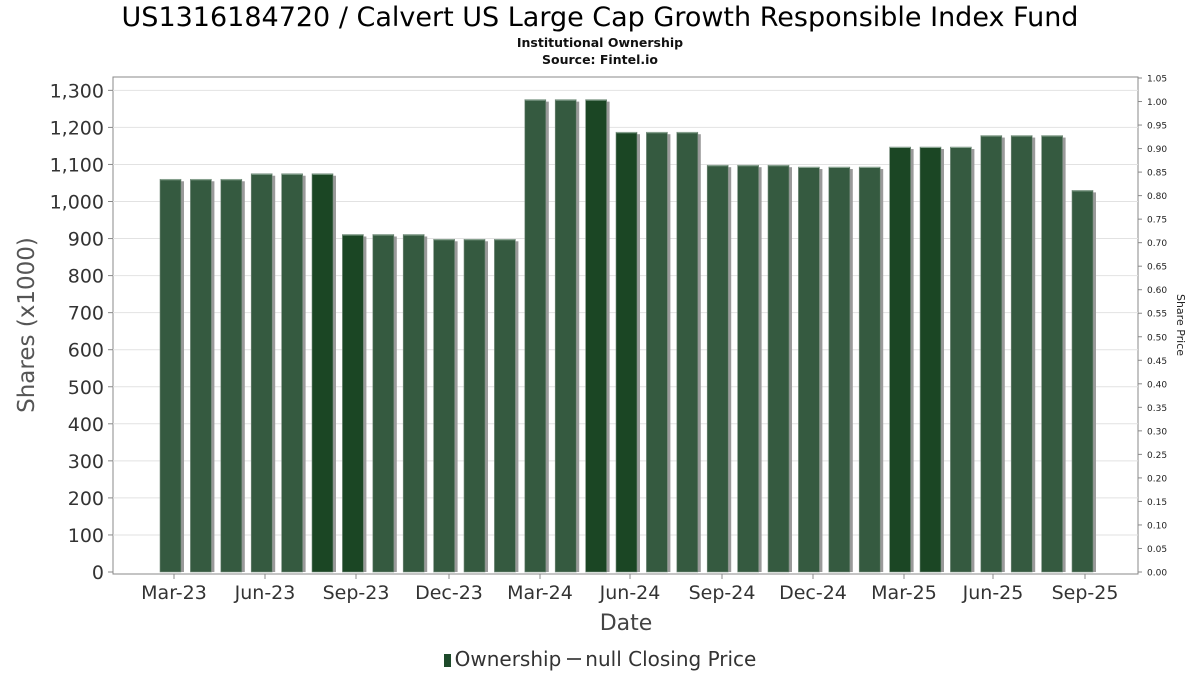 The height and width of the screenshot is (675, 1200). I want to click on y2-tick-label: 0.40, so click(1157, 385).